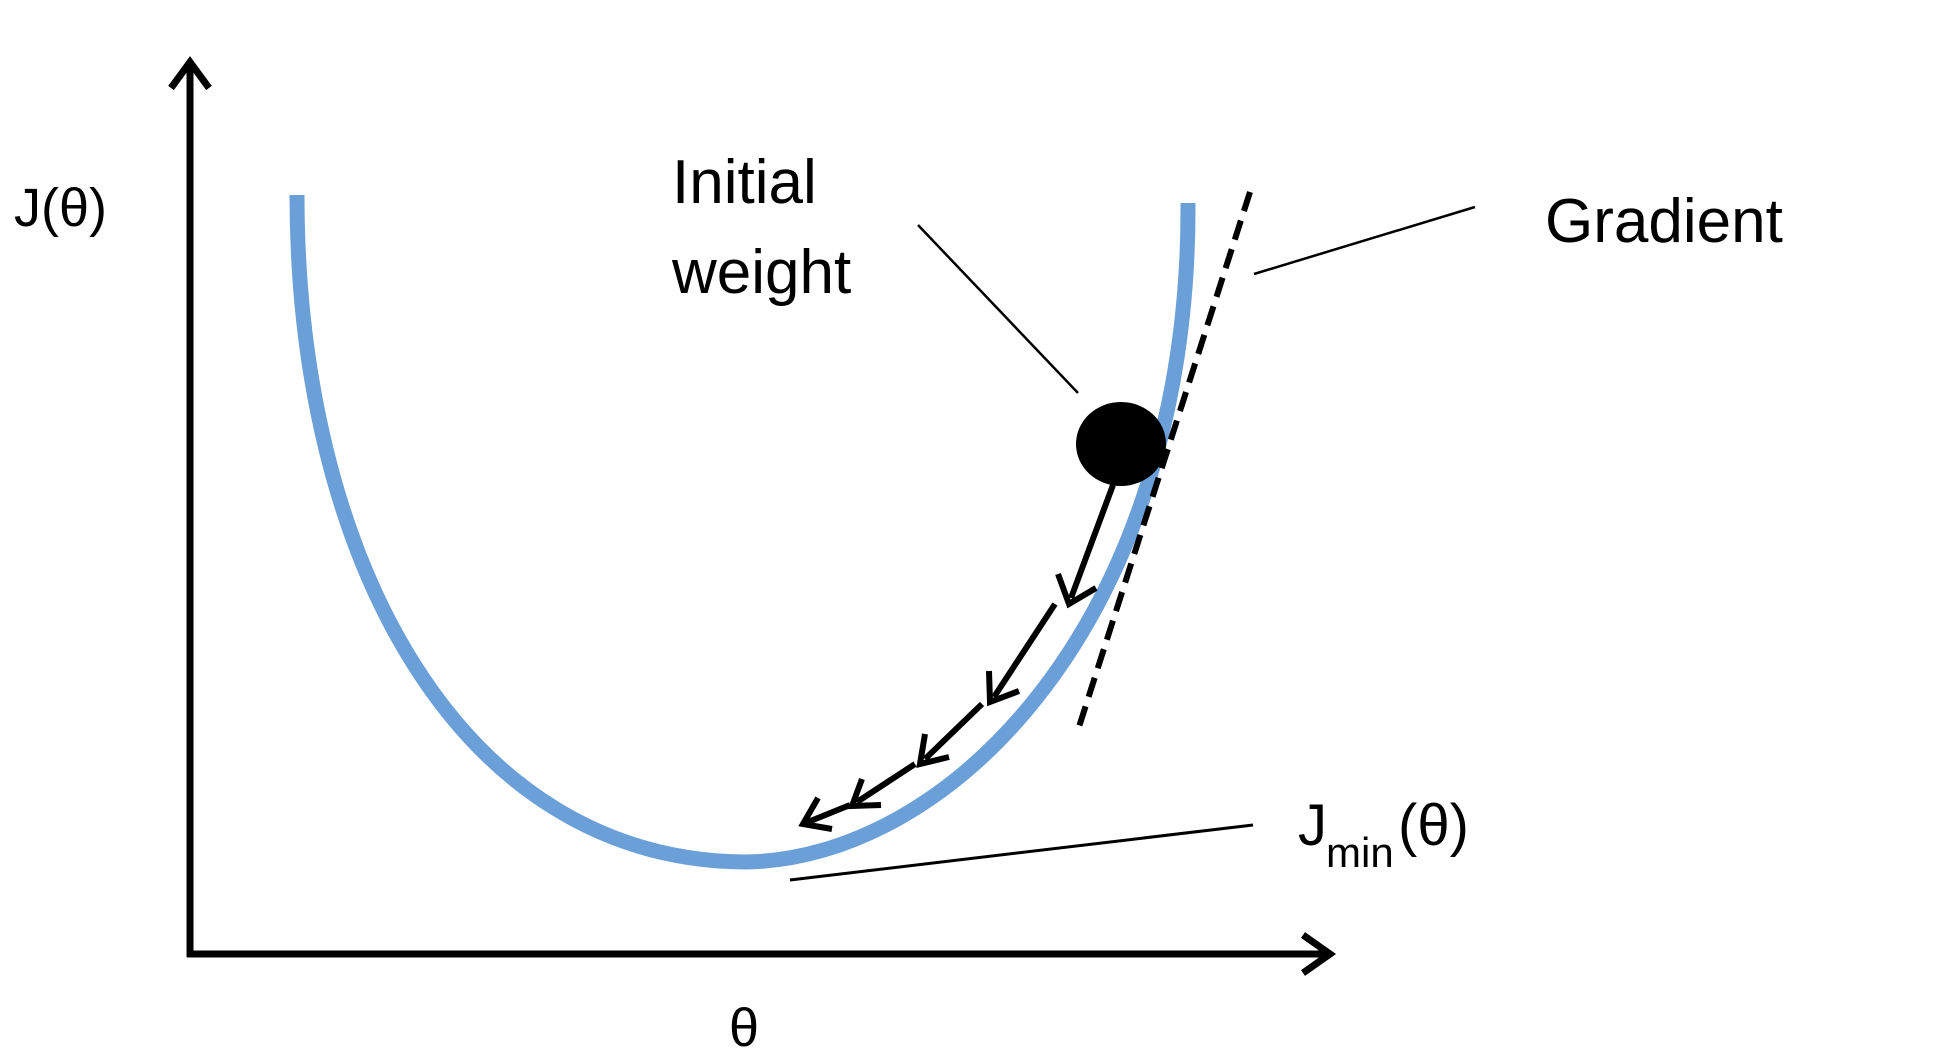 This screenshot has width=1958, height=1061. What do you see at coordinates (1021, 852) in the screenshot?
I see `jmin-leader` at bounding box center [1021, 852].